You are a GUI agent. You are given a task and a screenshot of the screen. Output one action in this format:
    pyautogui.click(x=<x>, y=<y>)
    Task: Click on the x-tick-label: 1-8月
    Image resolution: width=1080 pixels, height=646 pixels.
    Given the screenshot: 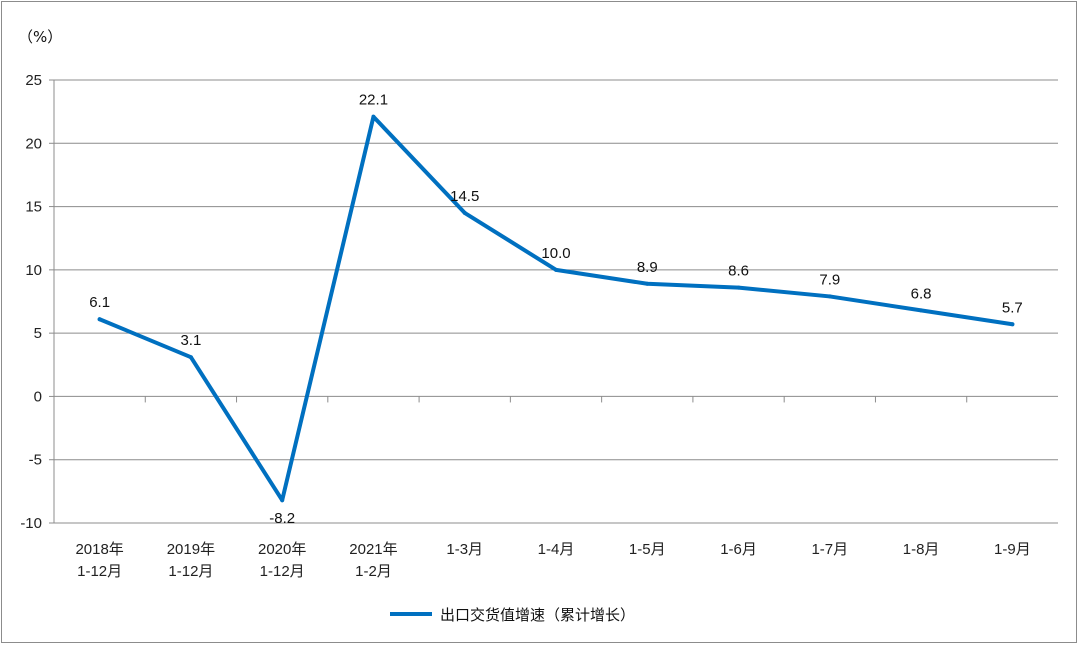 What is the action you would take?
    pyautogui.click(x=921, y=549)
    